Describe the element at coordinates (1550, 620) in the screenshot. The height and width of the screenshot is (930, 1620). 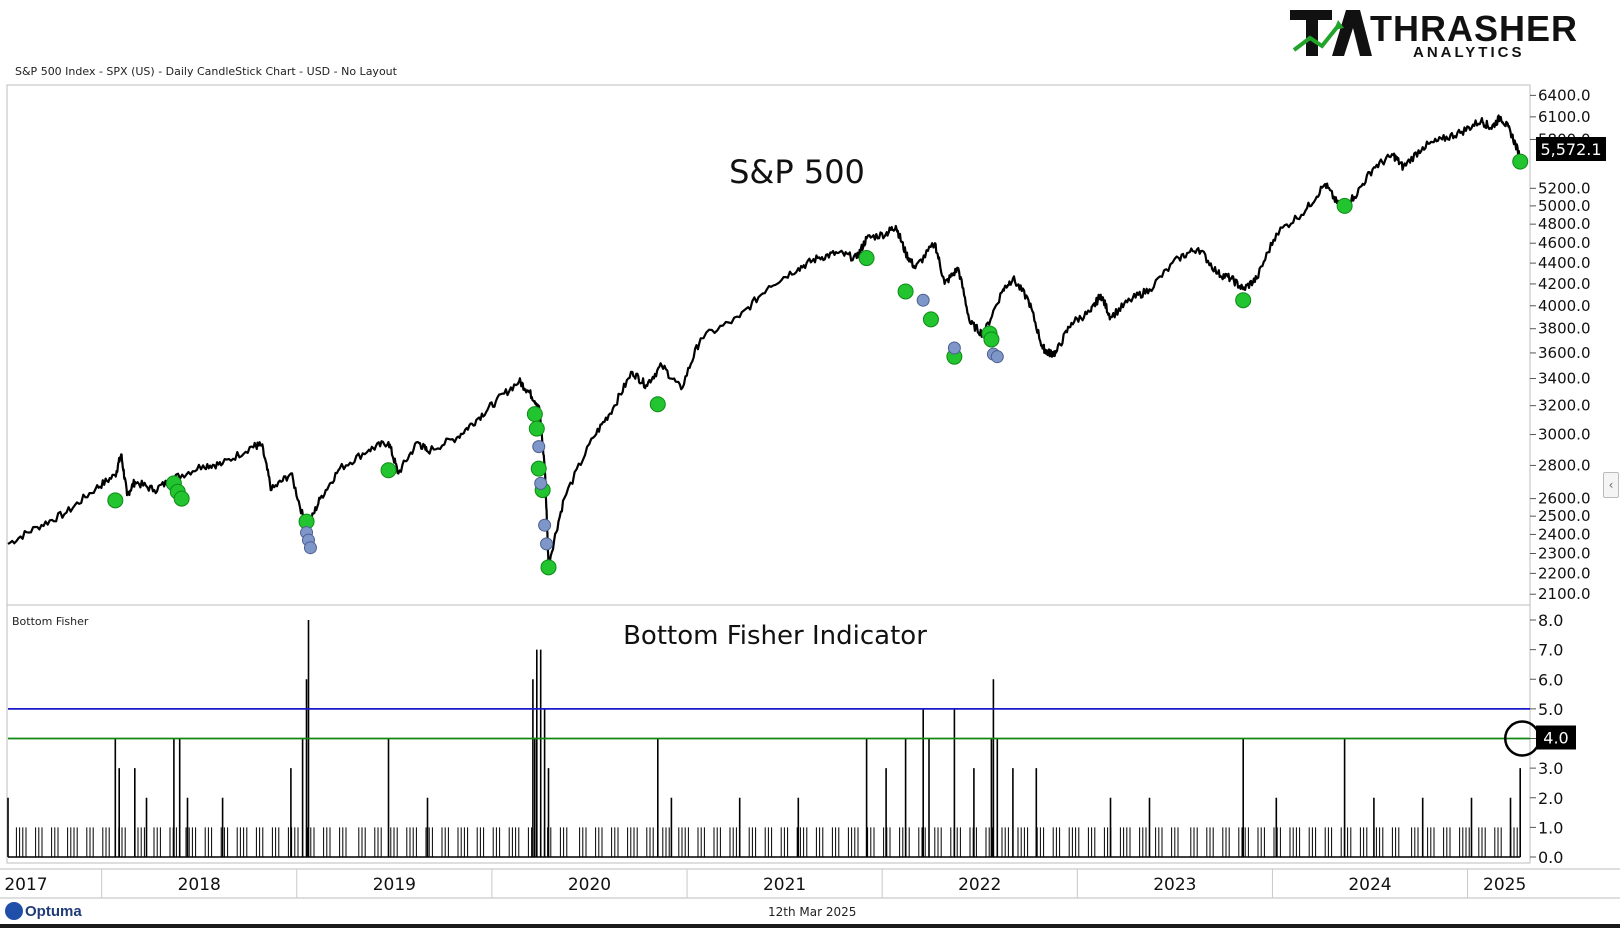
I see `indicator-y-tick-label: 8.0` at that location.